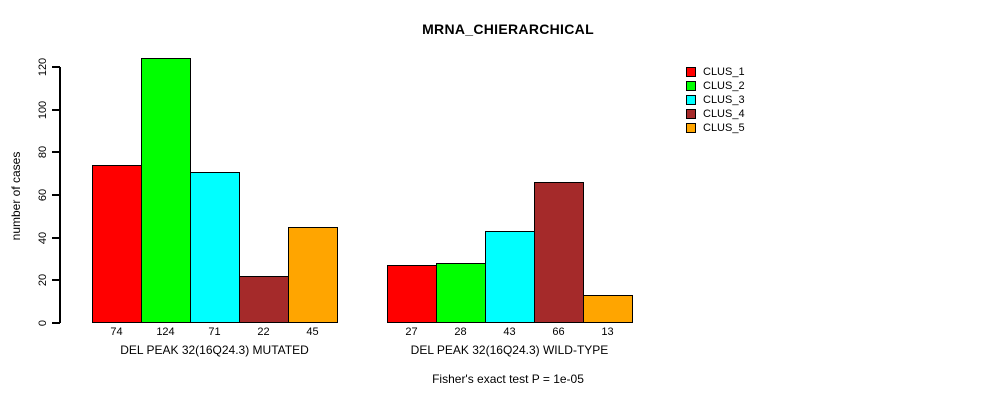  What do you see at coordinates (724, 113) in the screenshot?
I see `legend-label: CLUS_4` at bounding box center [724, 113].